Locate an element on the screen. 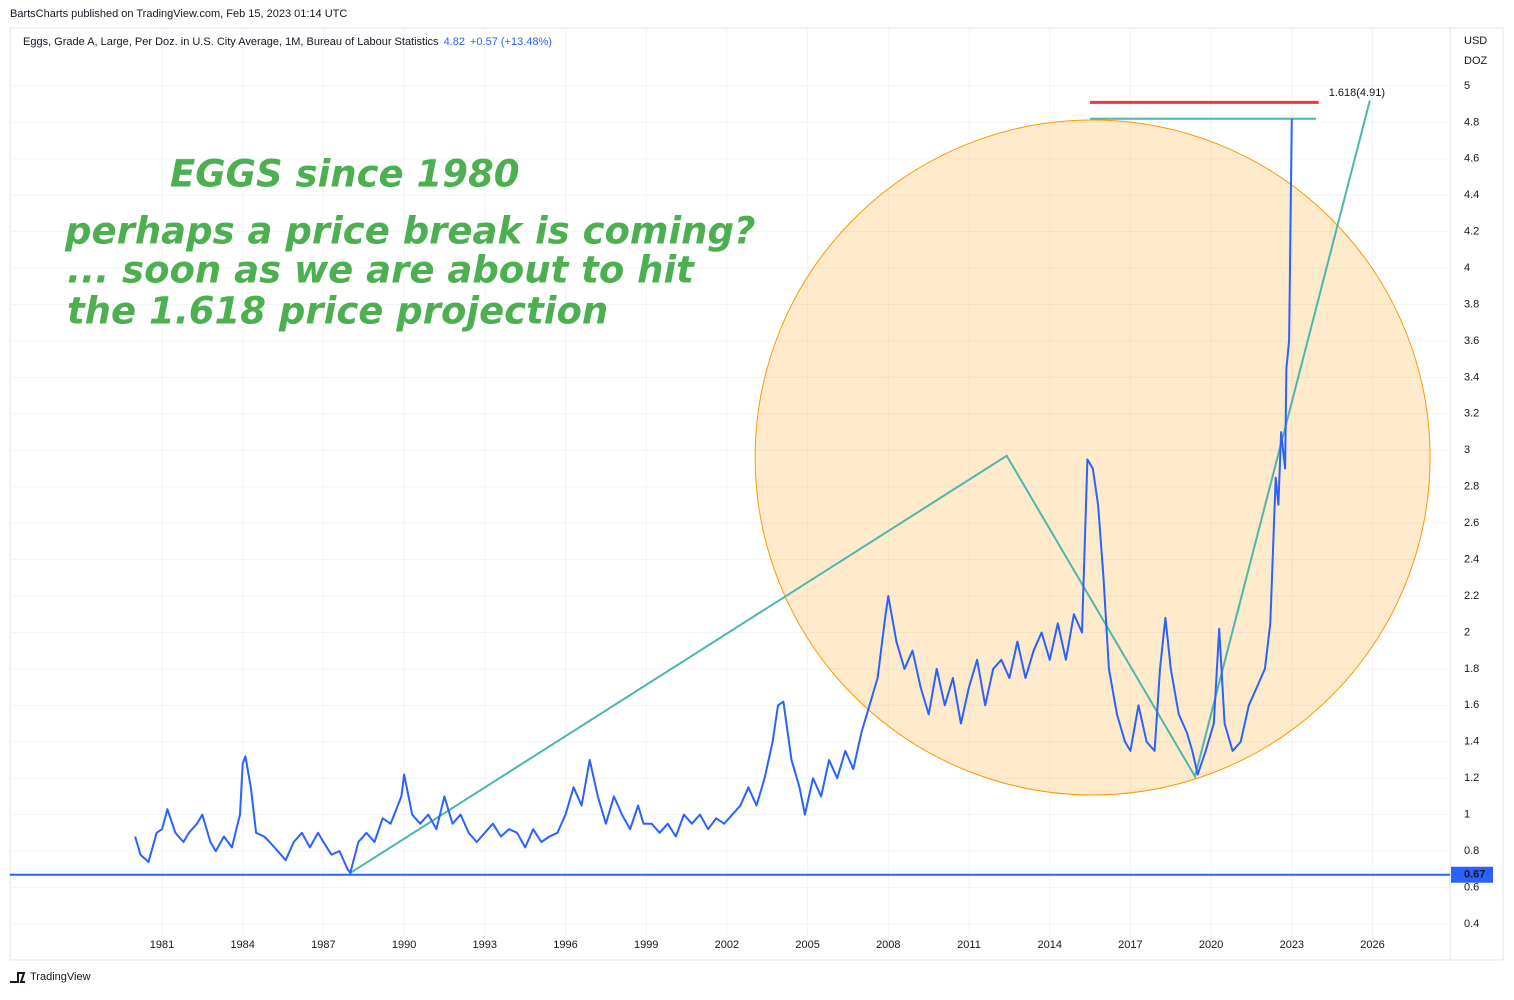 The image size is (1514, 1000). x-tick-label: 2023 is located at coordinates (1292, 945).